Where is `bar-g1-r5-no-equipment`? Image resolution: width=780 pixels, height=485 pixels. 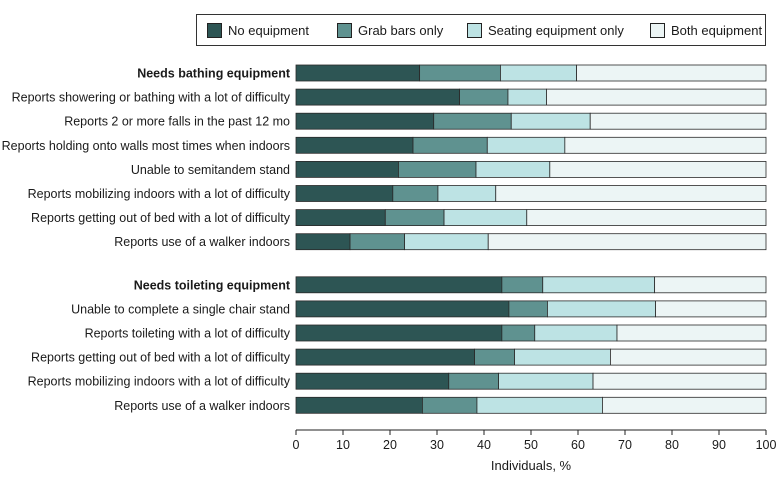 bar-g1-r5-no-equipment is located at coordinates (347, 169).